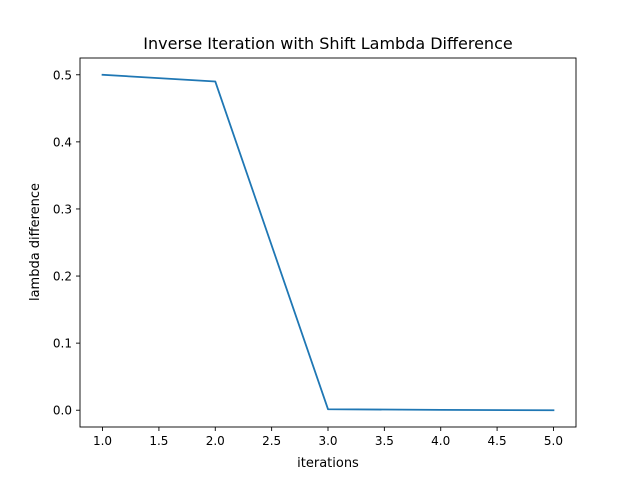  I want to click on y-tick-label: 0.3, so click(62, 209).